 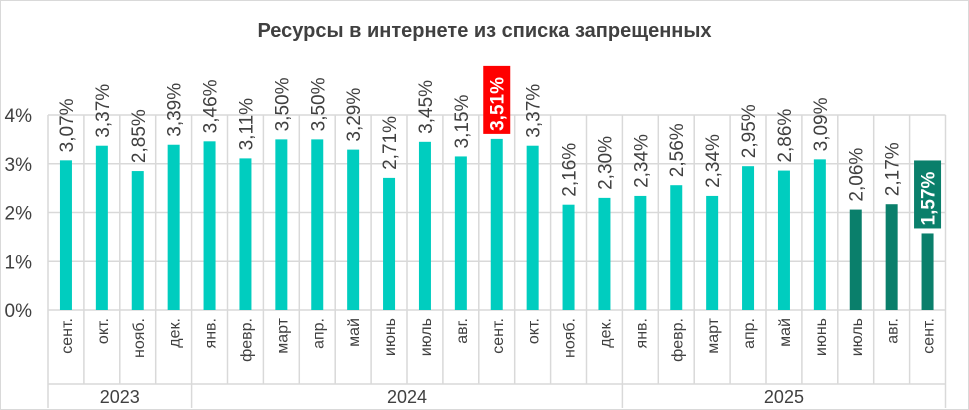 I want to click on data-label: 2,95%, so click(x=749, y=131).